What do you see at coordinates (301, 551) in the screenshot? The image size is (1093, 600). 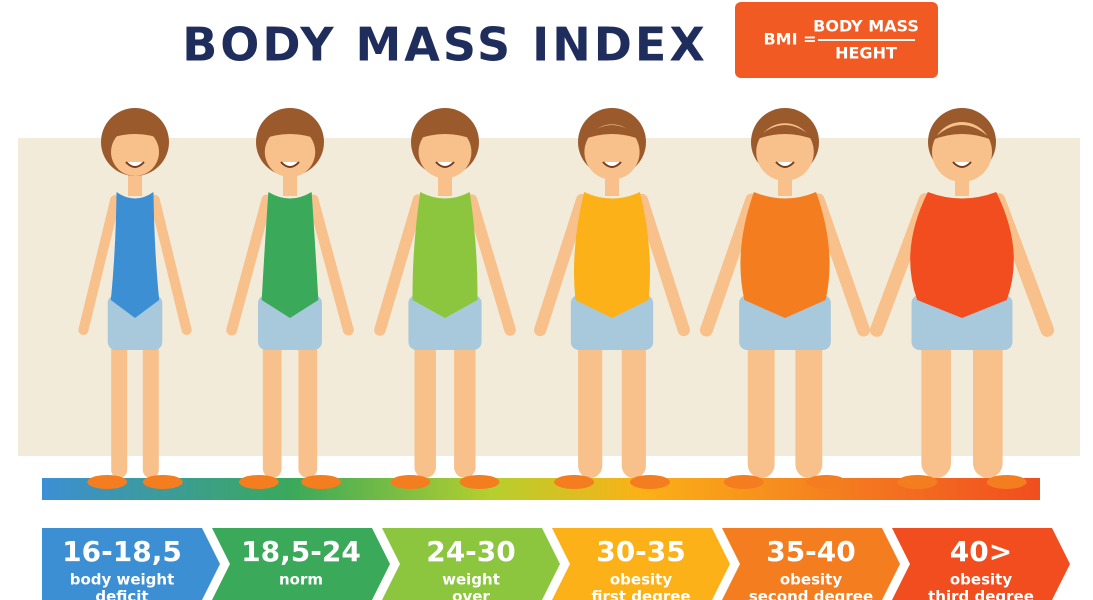 I see `range-label: 18,5-24` at bounding box center [301, 551].